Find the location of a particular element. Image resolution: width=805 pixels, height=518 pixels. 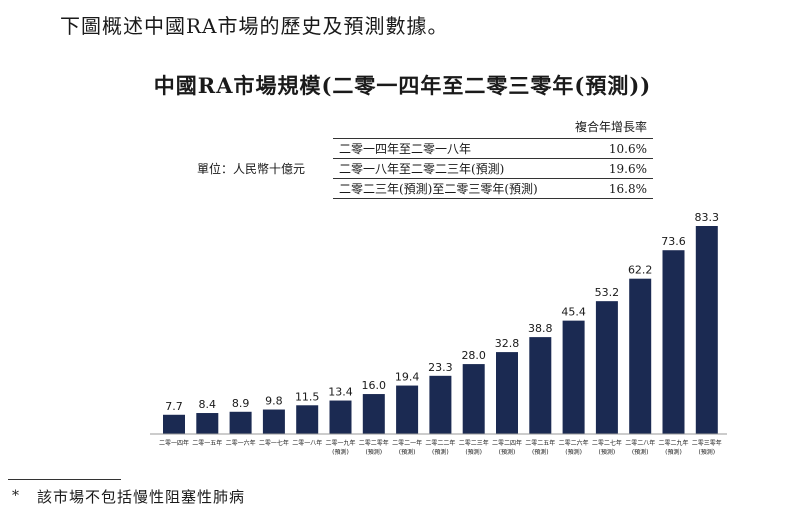

bar-value-label: 19.4 is located at coordinates (407, 377).